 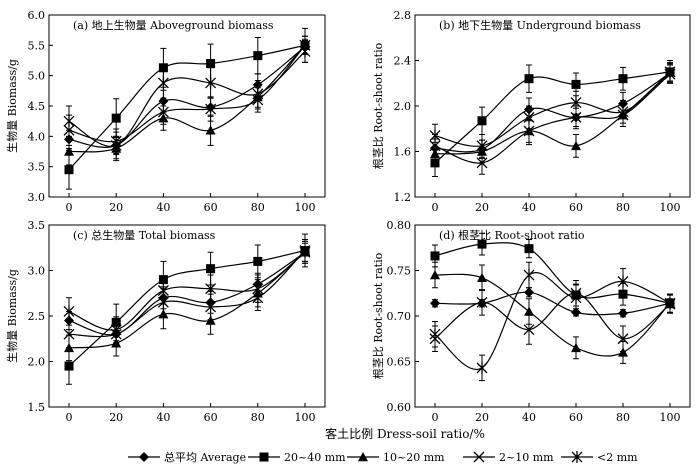 What do you see at coordinates (37, 76) in the screenshot?
I see `y-tick-label: 5.0` at bounding box center [37, 76].